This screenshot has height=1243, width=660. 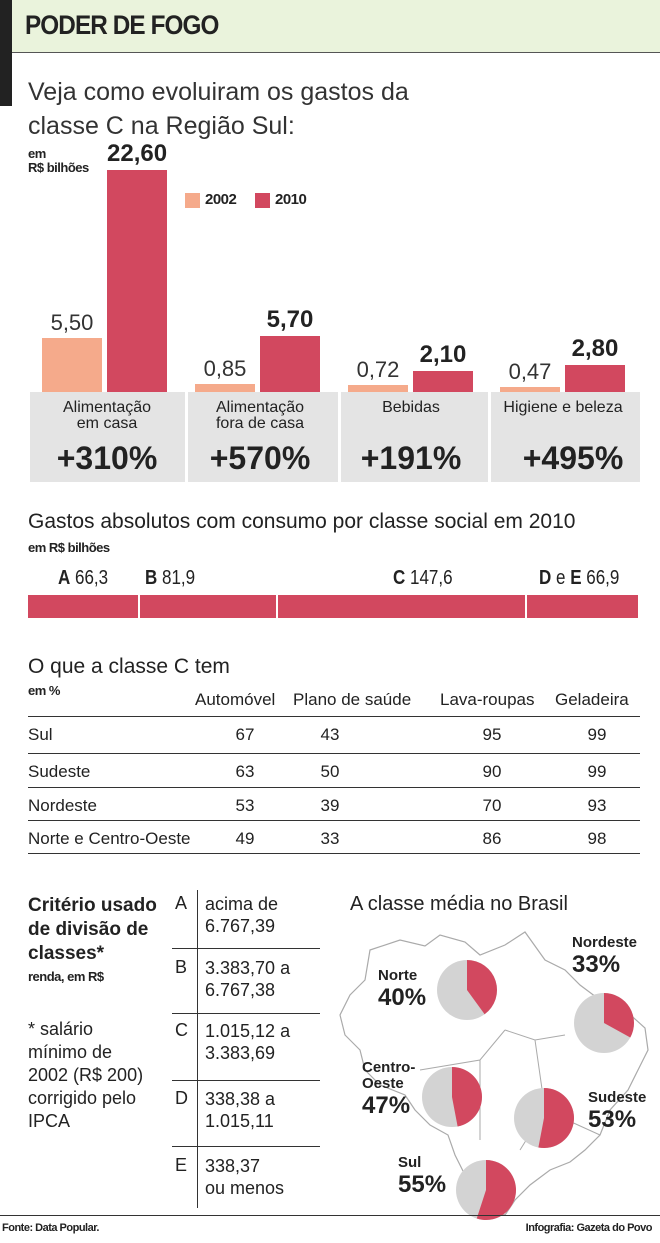 What do you see at coordinates (49, 1121) in the screenshot?
I see `note-line: IPCA` at bounding box center [49, 1121].